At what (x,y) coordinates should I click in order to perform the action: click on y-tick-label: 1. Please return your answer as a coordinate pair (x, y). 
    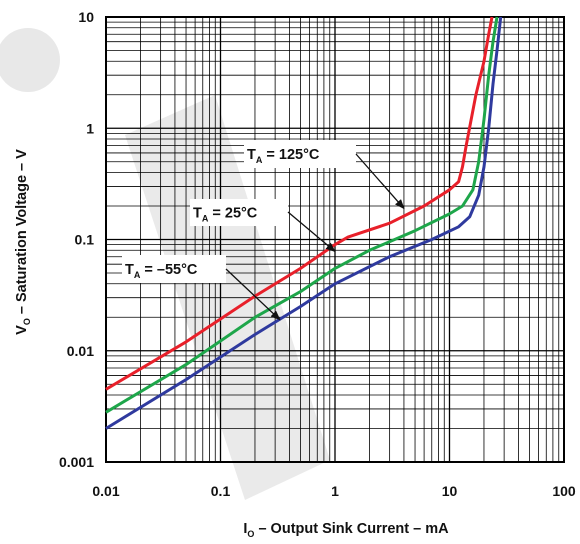
    Looking at the image, I should click on (90, 128).